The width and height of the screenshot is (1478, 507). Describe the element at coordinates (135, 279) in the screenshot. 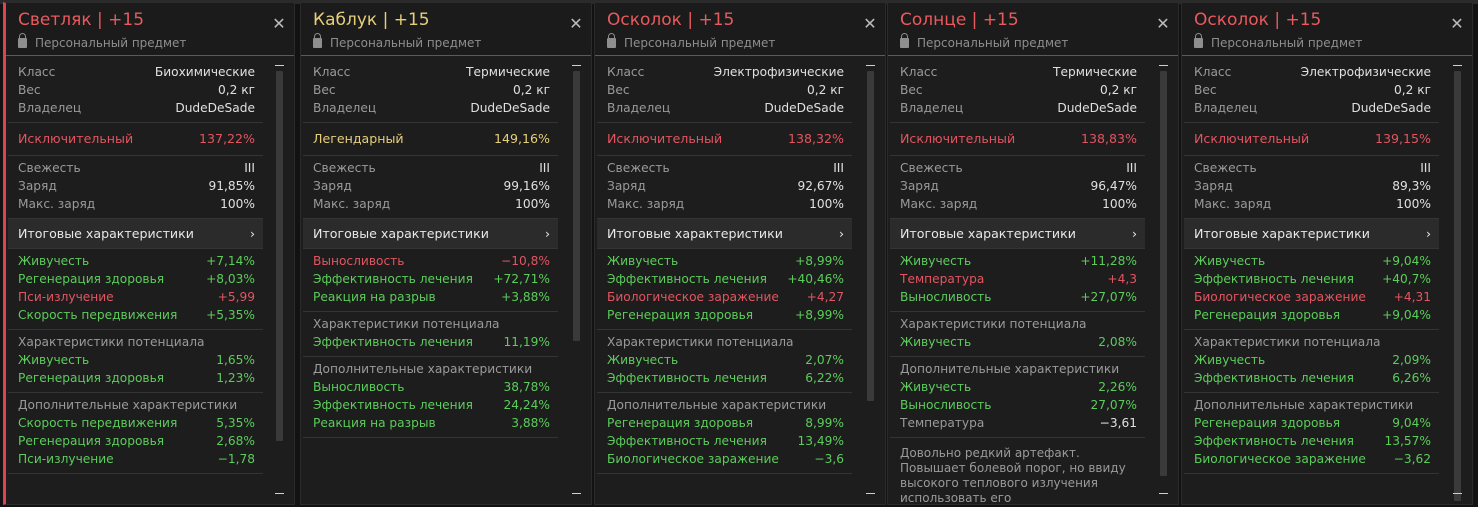

I see `total-stat-row: Регенерация здоровья +8,03%` at that location.